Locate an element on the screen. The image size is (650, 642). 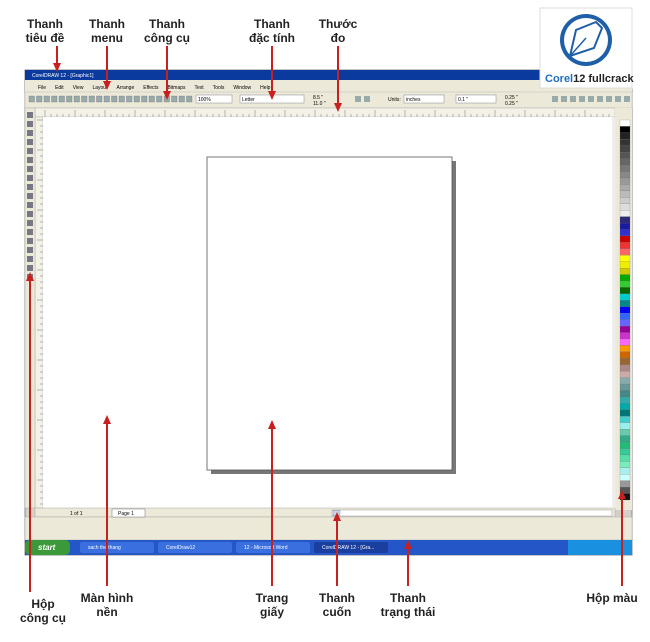
zoom-box-text: 100% is located at coordinates (204, 100).